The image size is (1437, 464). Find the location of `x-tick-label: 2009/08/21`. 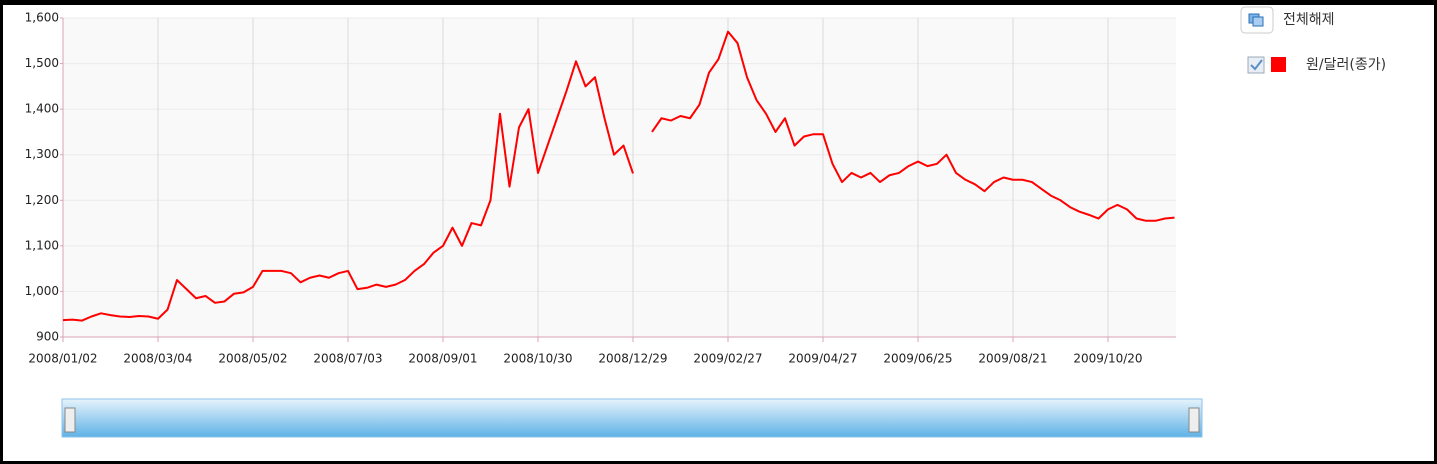

x-tick-label: 2009/08/21 is located at coordinates (1012, 359).